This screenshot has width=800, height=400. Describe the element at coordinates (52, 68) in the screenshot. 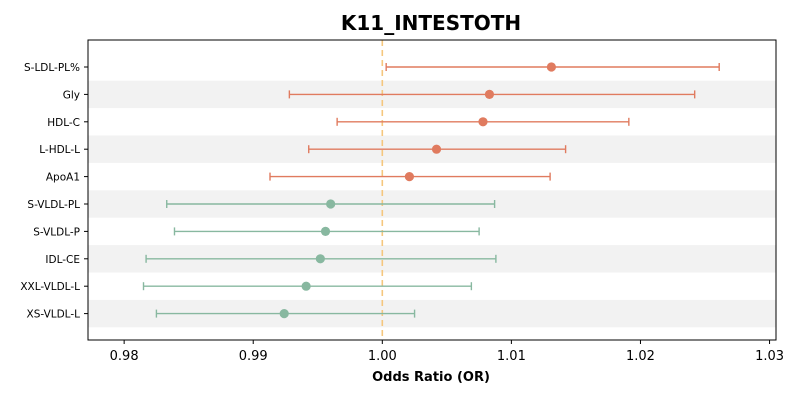

I see `y-tick-label: S-LDL-PL%` at that location.